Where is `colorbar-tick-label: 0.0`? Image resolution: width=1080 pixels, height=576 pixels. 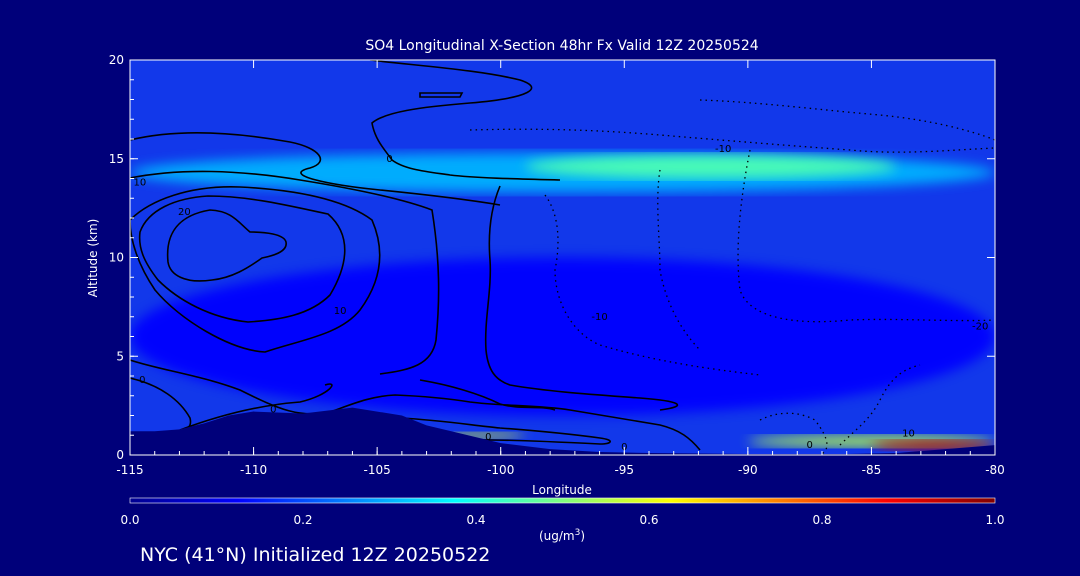 colorbar-tick-label: 0.0 is located at coordinates (129, 520).